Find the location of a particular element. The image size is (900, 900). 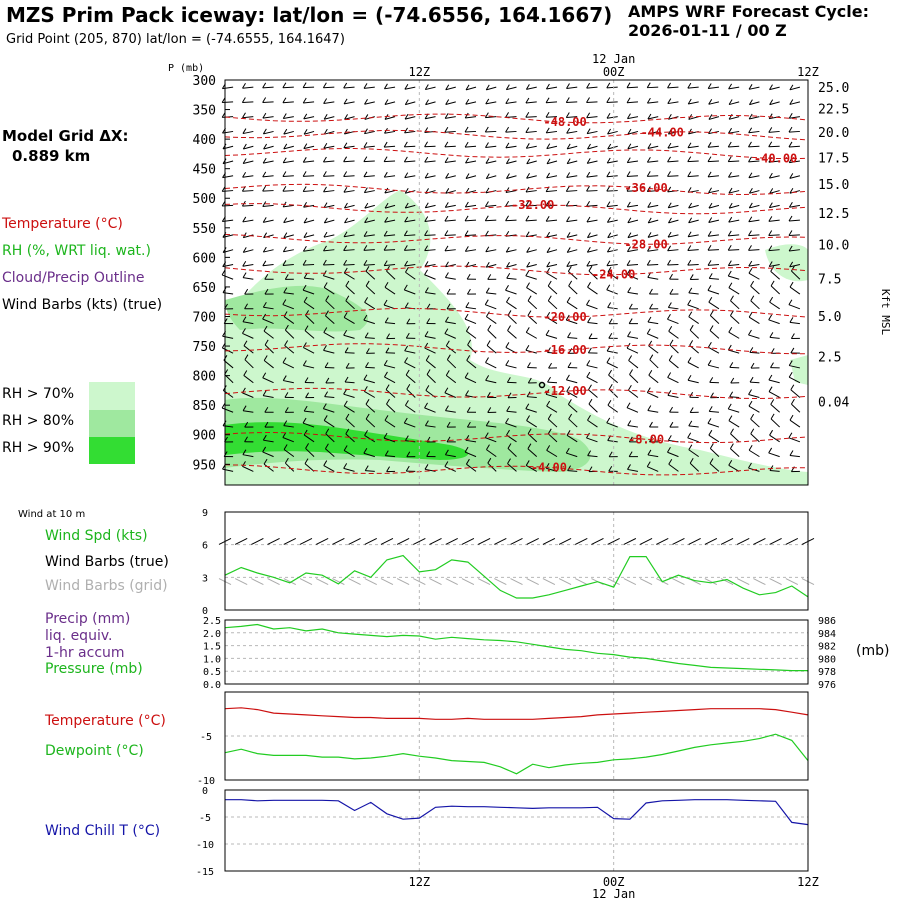

legend-wind-speed: Wind Spd (kts) is located at coordinates (96, 536).